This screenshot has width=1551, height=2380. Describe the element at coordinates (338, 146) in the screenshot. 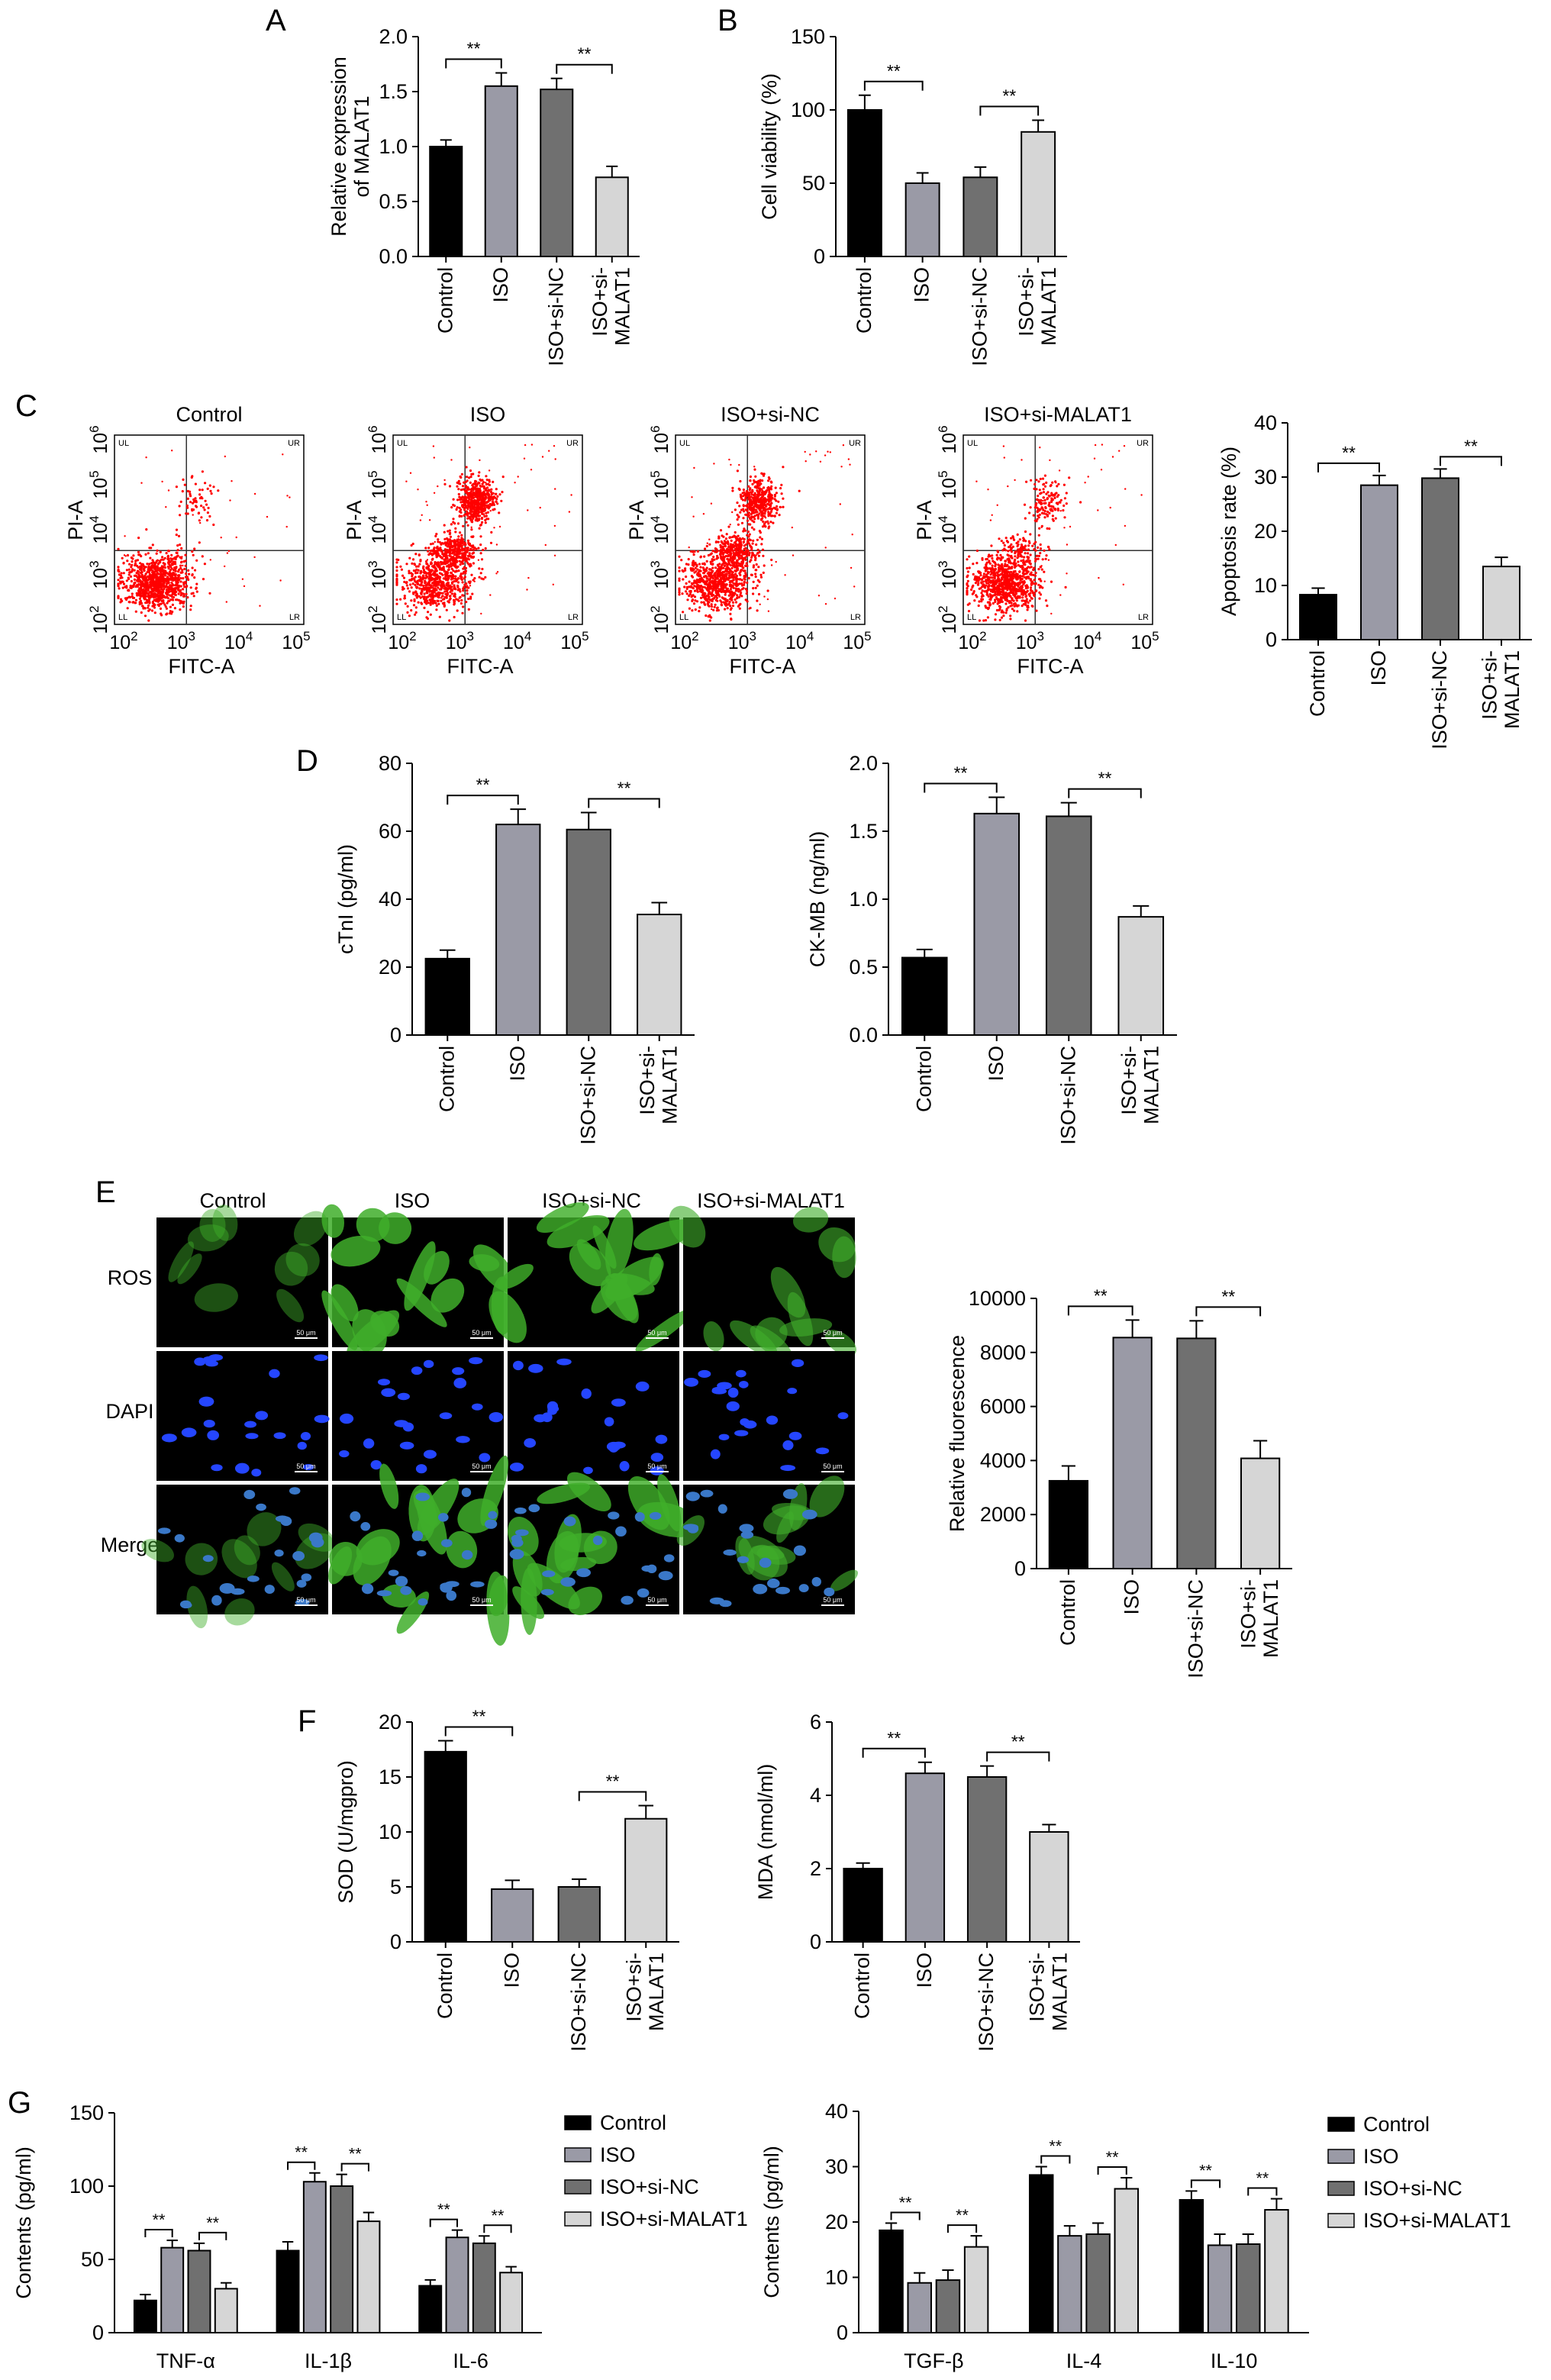

I see `y-axis-label-line: Relative expression` at that location.